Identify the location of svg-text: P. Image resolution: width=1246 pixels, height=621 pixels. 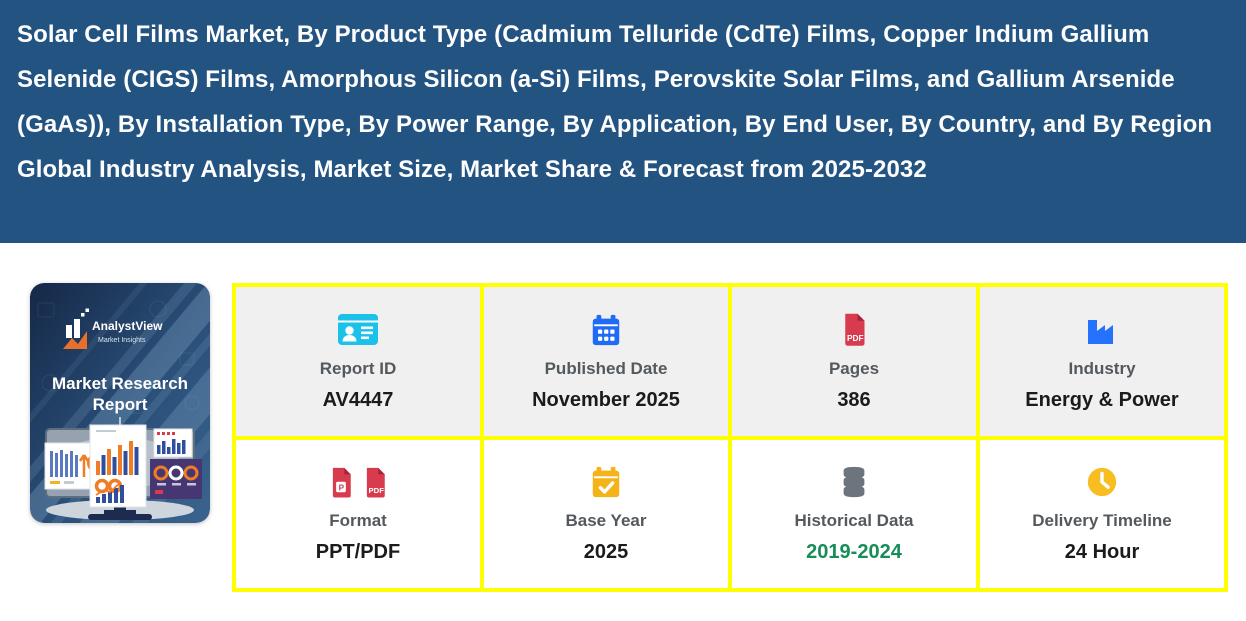
(342, 487).